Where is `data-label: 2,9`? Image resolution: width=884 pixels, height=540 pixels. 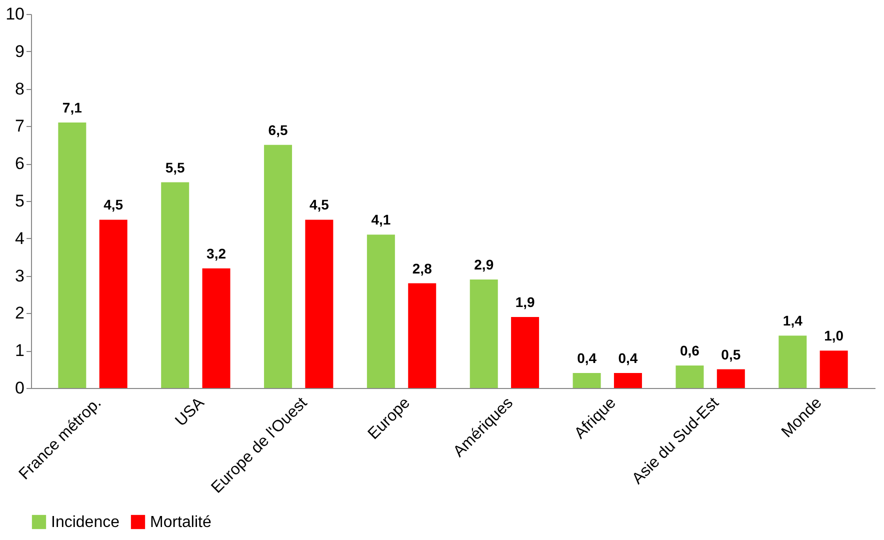 data-label: 2,9 is located at coordinates (484, 264).